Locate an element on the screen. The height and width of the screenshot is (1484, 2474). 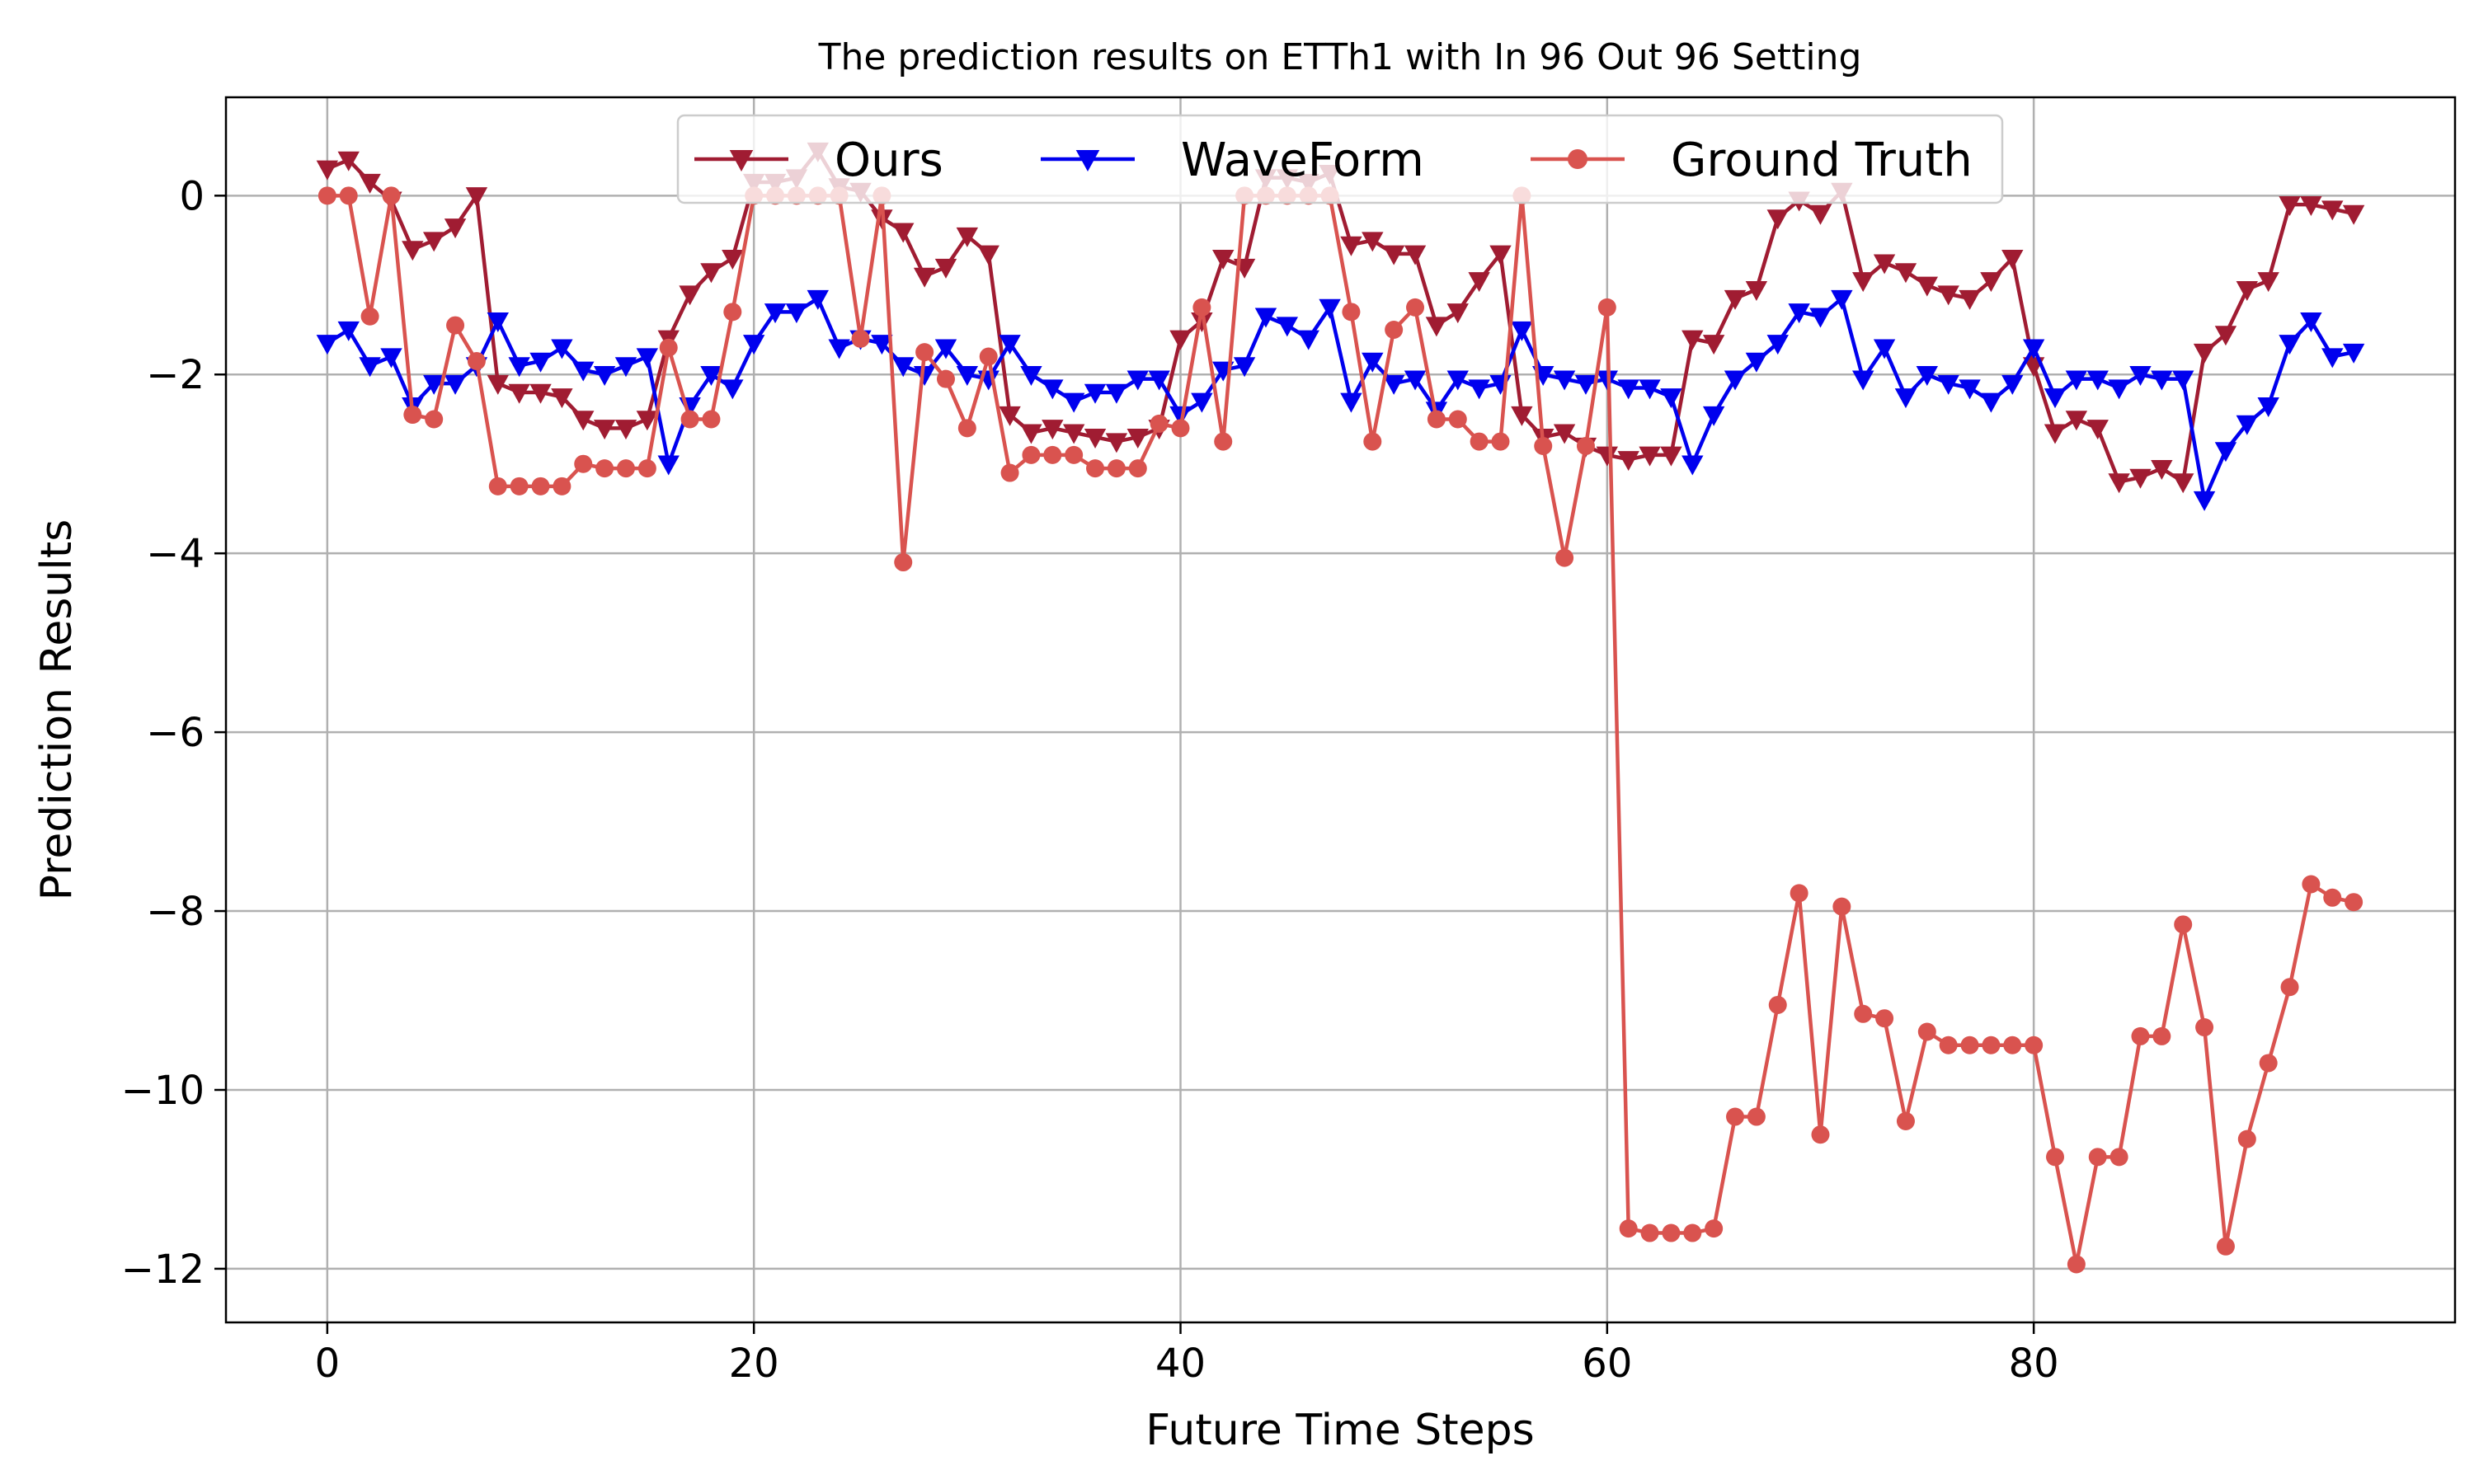
legend-label: Ground Truth is located at coordinates (1822, 160).